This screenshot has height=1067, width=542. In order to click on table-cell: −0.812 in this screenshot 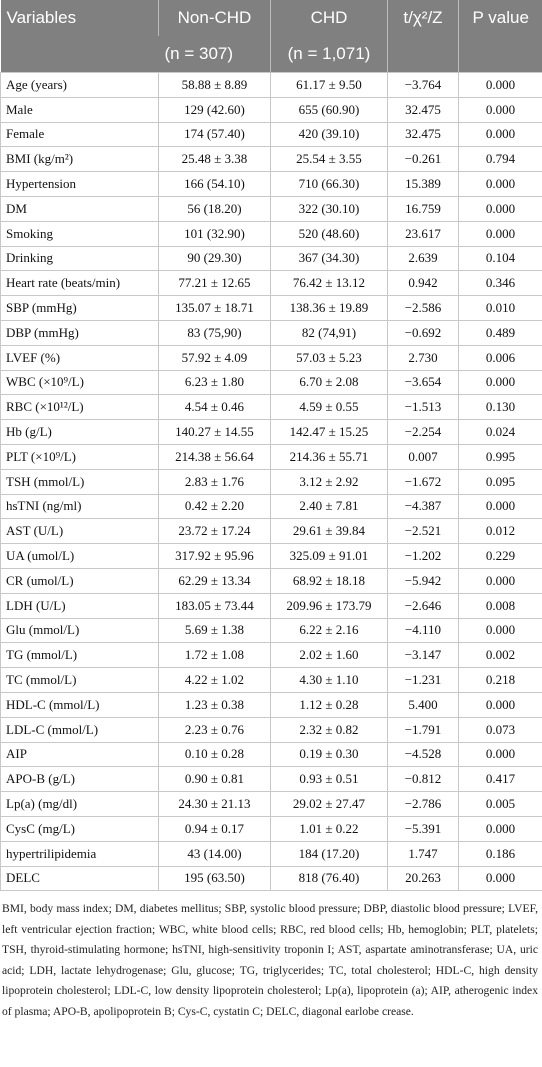, I will do `click(423, 779)`.